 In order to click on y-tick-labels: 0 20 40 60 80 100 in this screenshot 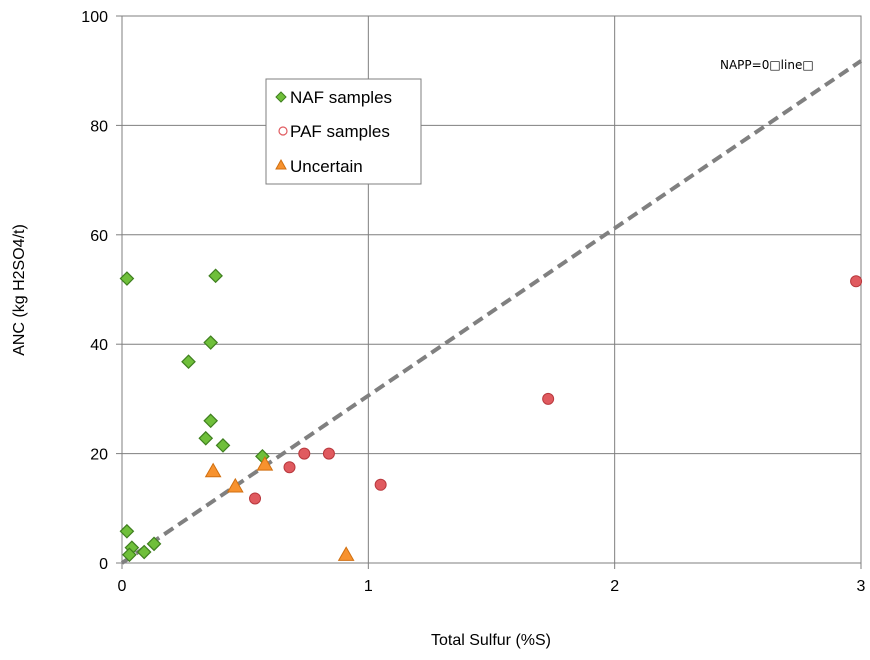, I will do `click(94, 291)`.